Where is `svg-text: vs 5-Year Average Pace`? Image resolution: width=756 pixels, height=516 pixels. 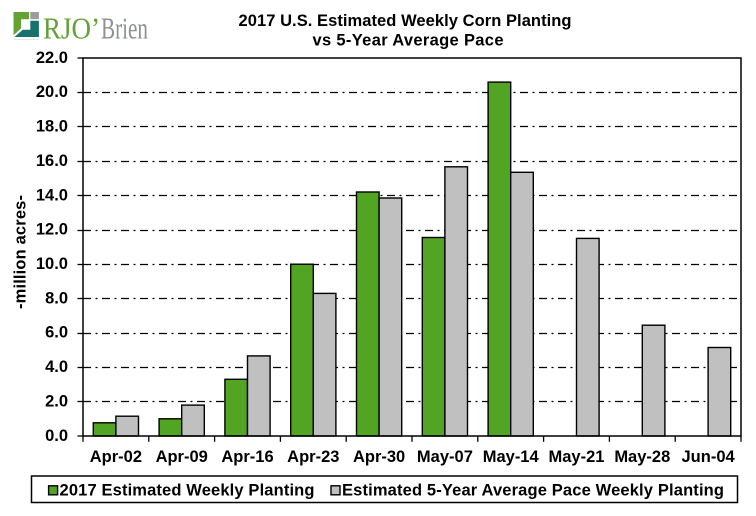
svg-text: vs 5-Year Average Pace is located at coordinates (408, 41).